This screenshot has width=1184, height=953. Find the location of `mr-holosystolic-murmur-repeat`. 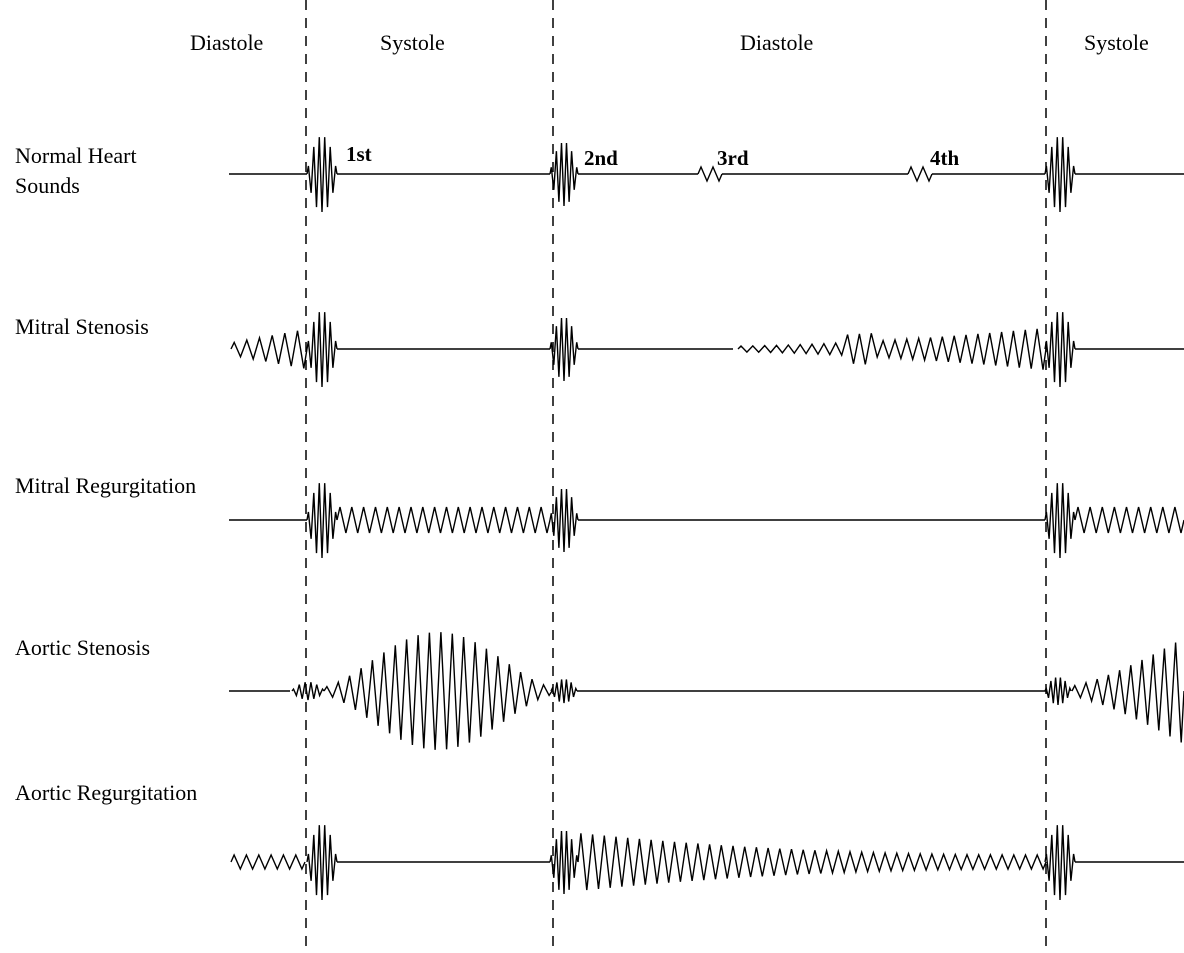

mr-holosystolic-murmur-repeat is located at coordinates (1129, 520).